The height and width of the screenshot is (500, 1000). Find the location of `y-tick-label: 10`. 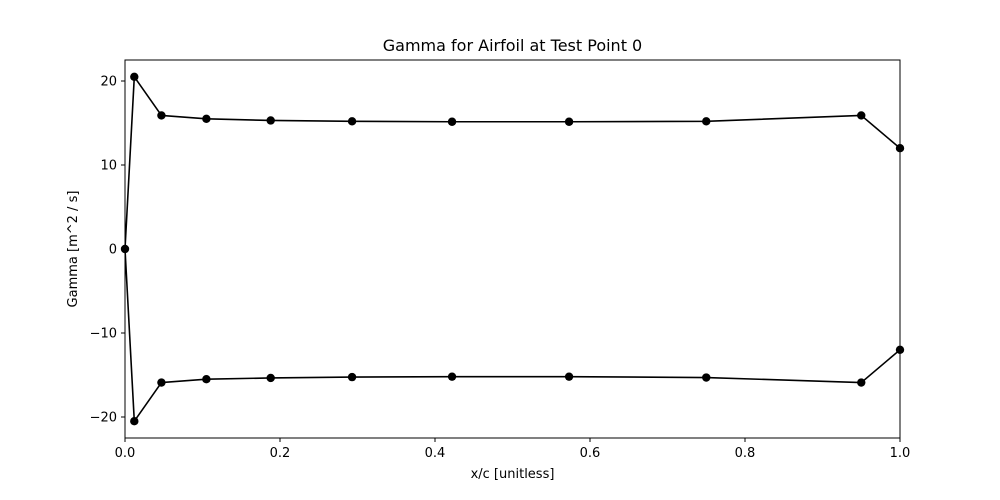

y-tick-label: 10 is located at coordinates (108, 166).